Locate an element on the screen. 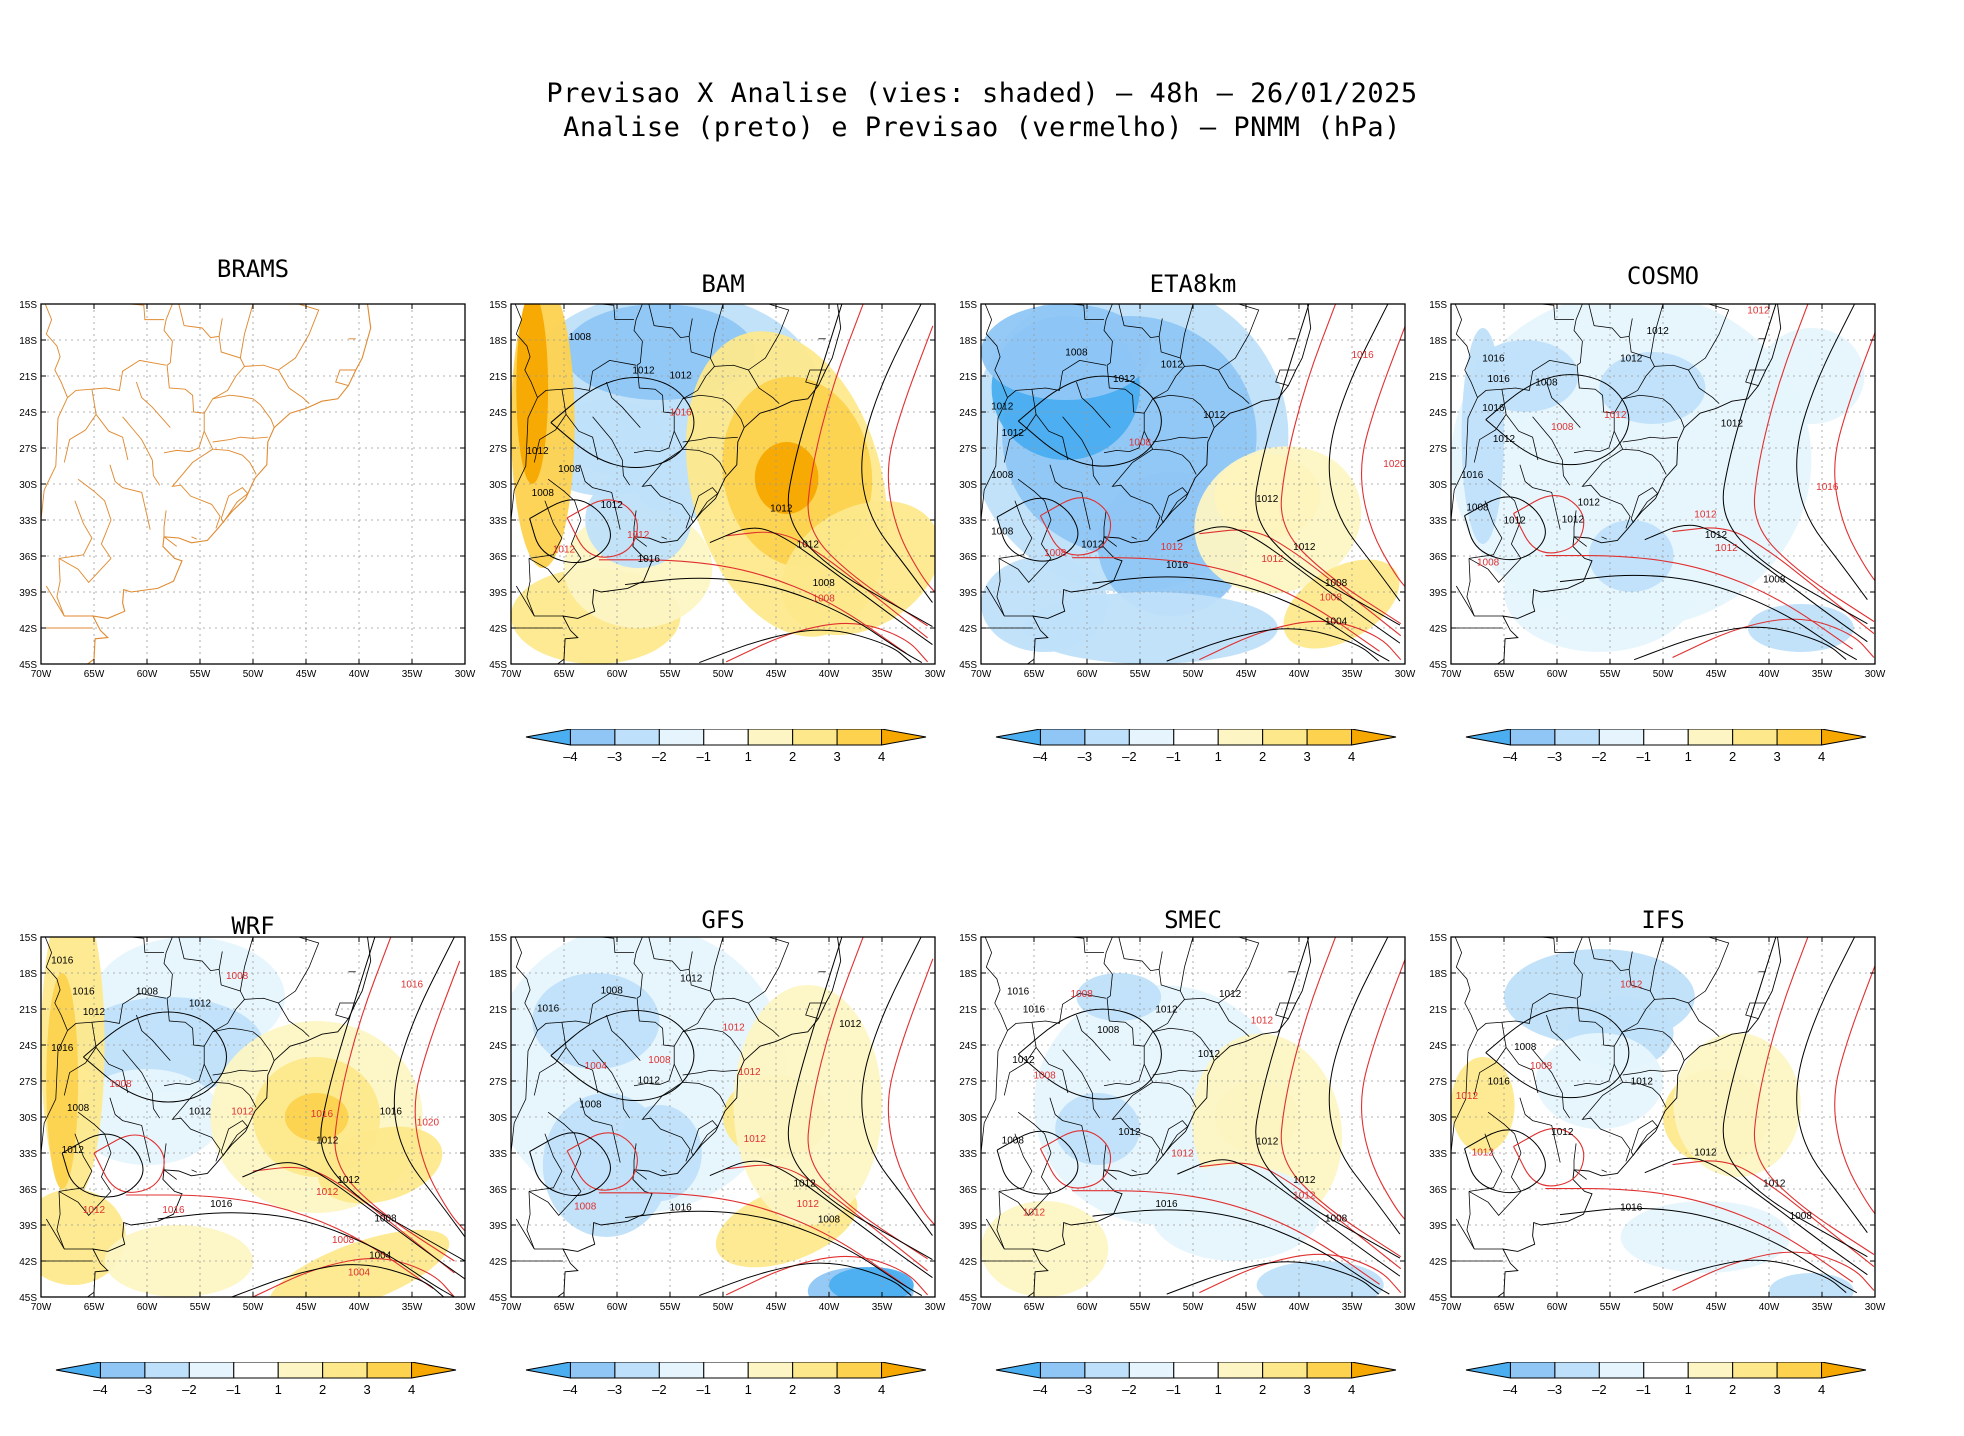 Image resolution: width=1964 pixels, height=1436 pixels. colorbar-ifs: –4 –3 –2 –1 1 2 3 4 is located at coordinates (1666, 1379).